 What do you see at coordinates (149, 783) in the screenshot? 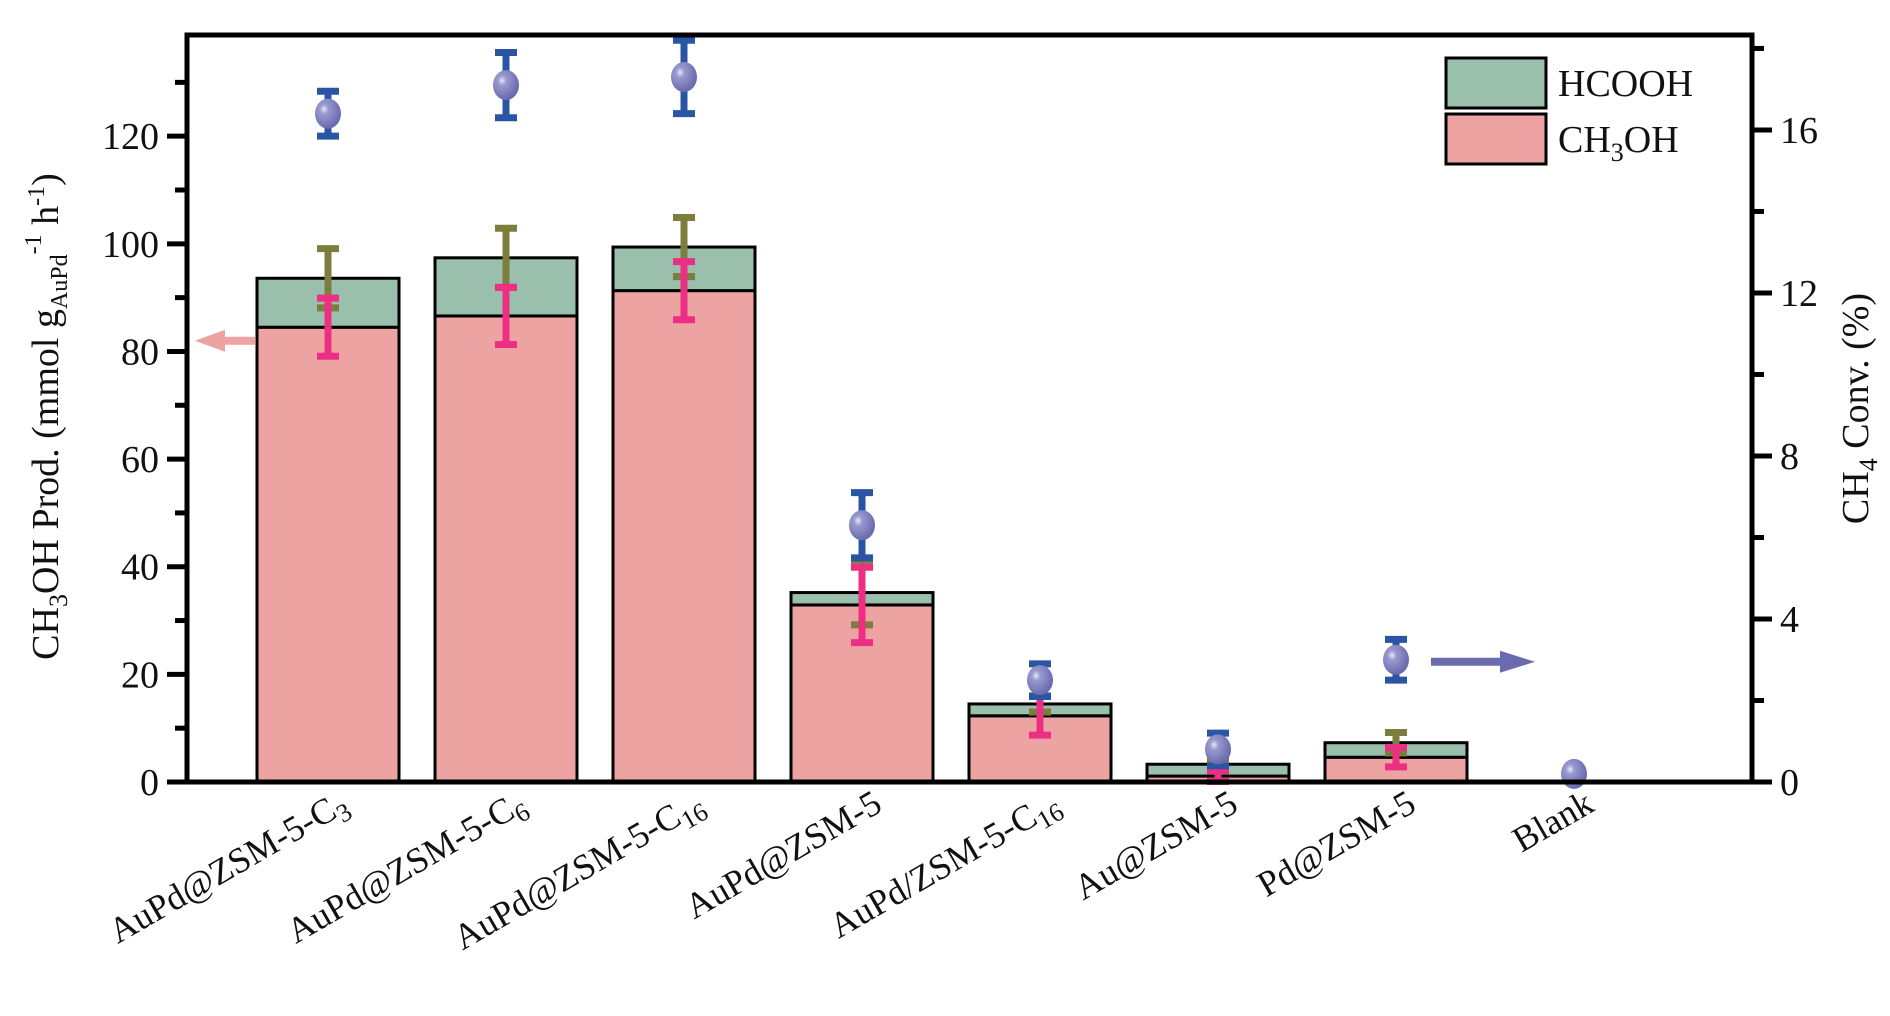
I see `y-tick-label: 0` at bounding box center [149, 783].